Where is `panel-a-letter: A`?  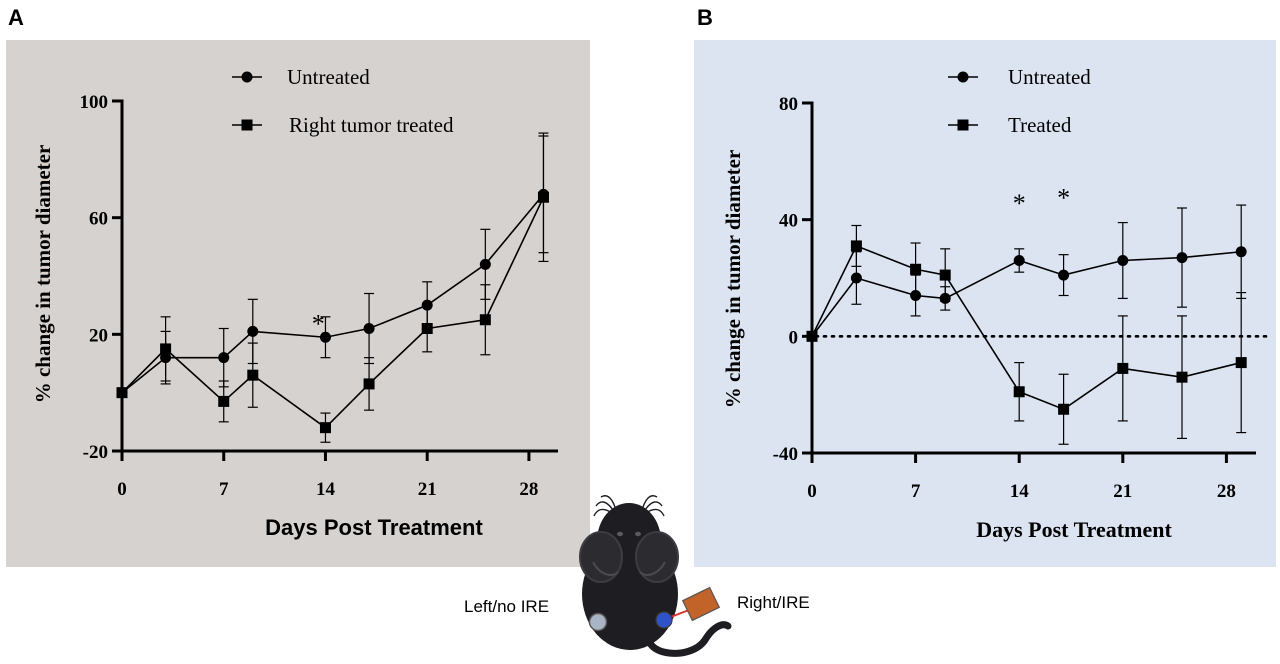
panel-a-letter: A is located at coordinates (16, 17).